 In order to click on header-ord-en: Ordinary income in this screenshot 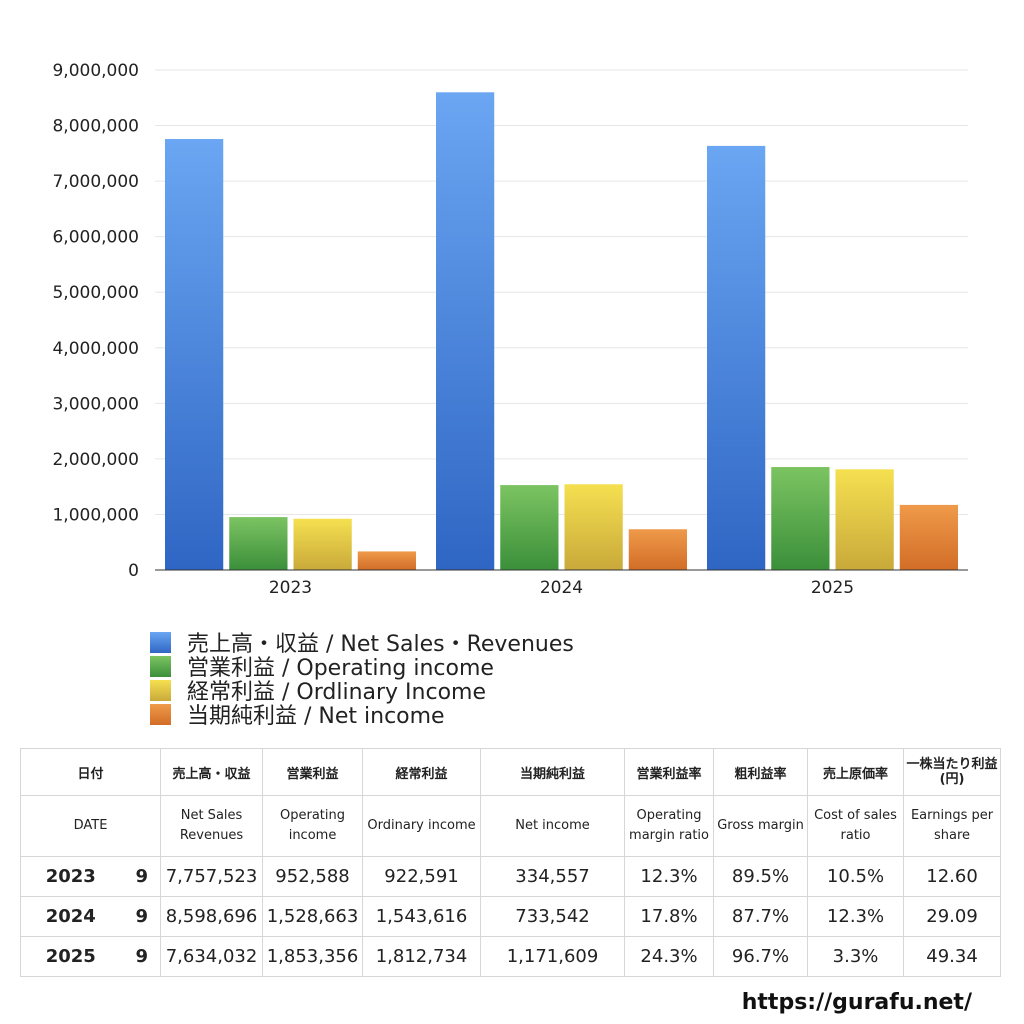, I will do `click(422, 826)`.